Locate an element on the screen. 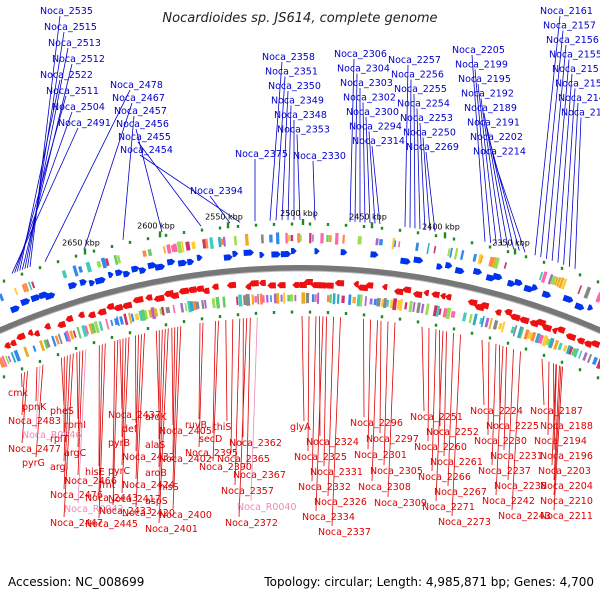 This screenshot has width=600, height=600. gene-label-argc: argC is located at coordinates (75, 453).